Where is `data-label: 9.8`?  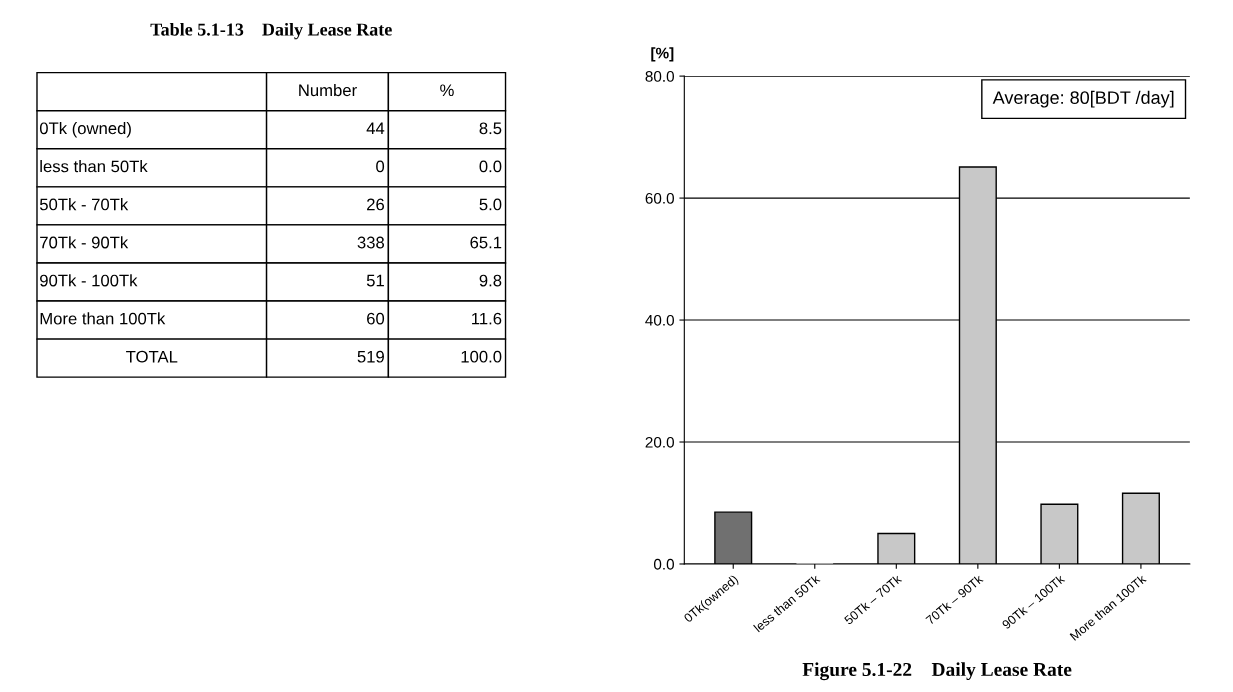
data-label: 9.8 is located at coordinates (490, 280).